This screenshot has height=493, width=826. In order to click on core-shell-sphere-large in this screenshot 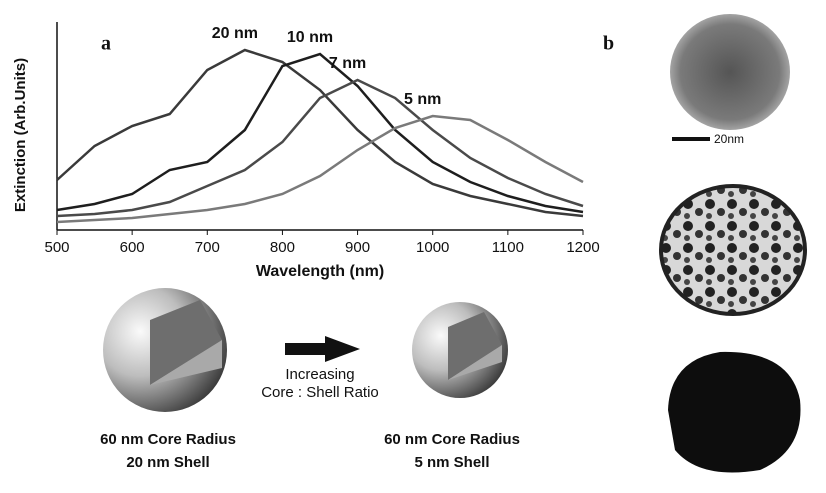, I will do `click(165, 350)`.